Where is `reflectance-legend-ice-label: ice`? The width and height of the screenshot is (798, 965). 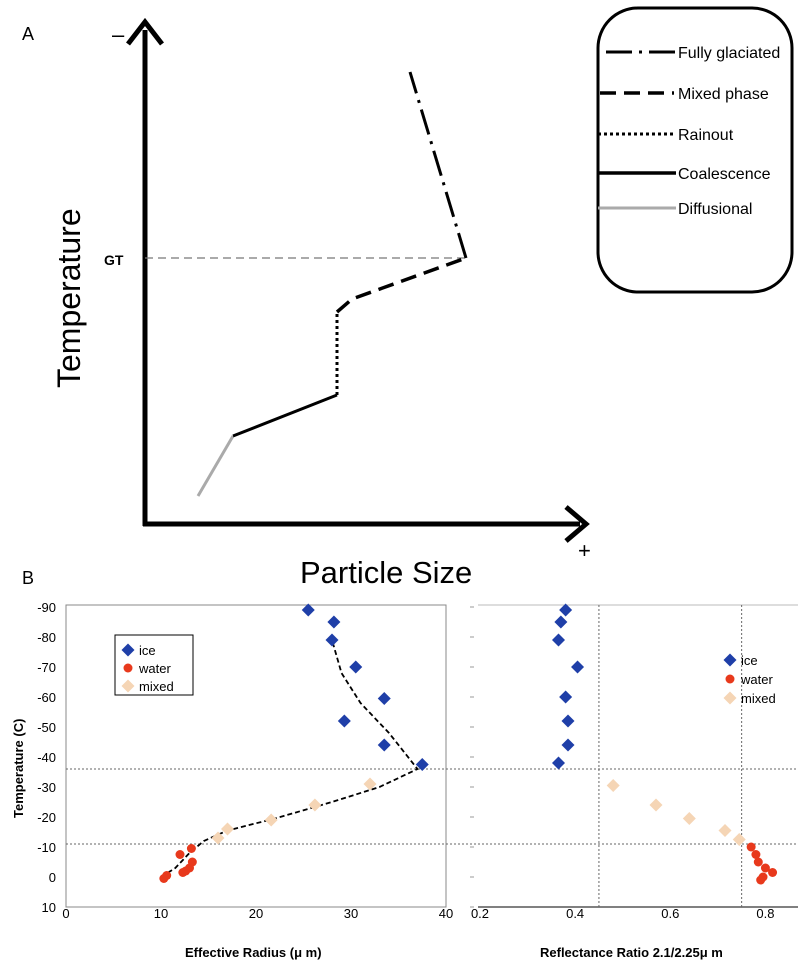
reflectance-legend-ice-label: ice is located at coordinates (749, 660).